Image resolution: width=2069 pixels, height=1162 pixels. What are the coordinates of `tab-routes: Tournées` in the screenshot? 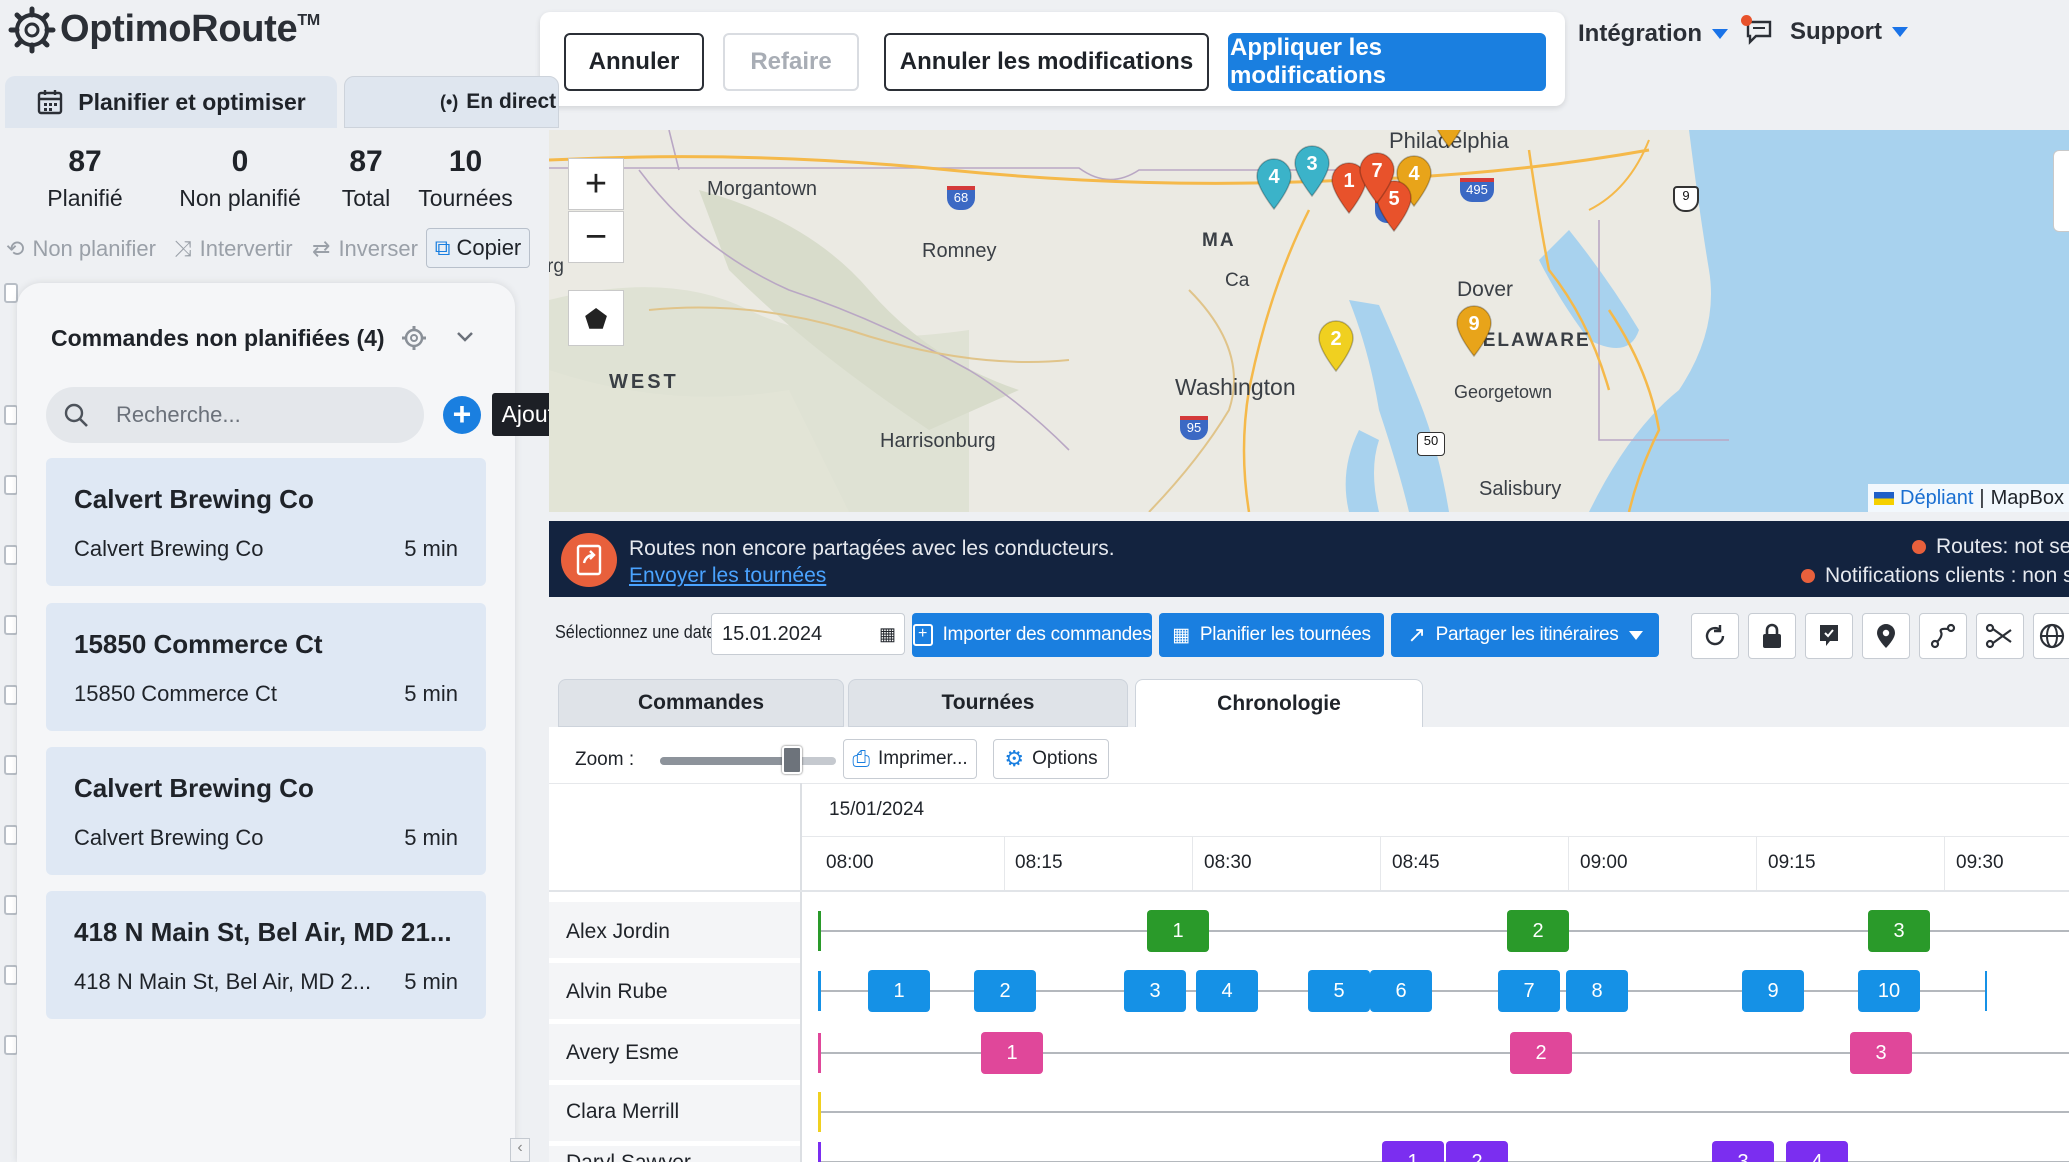 It's located at (988, 703).